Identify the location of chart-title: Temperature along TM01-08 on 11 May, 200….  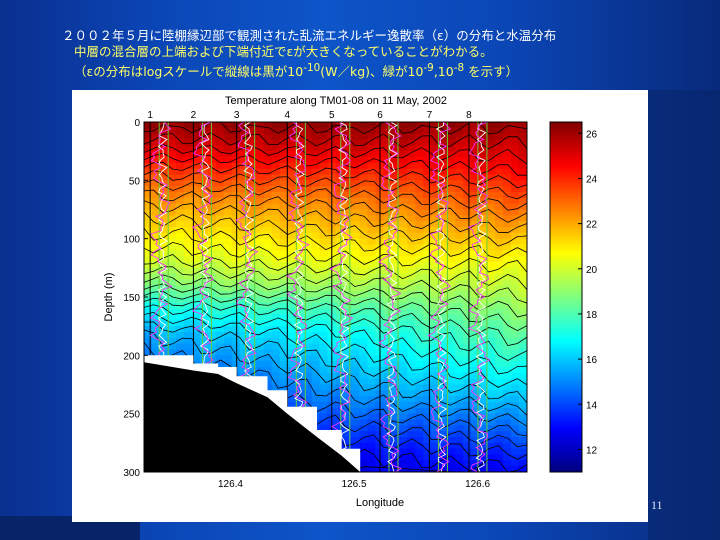
(336, 101).